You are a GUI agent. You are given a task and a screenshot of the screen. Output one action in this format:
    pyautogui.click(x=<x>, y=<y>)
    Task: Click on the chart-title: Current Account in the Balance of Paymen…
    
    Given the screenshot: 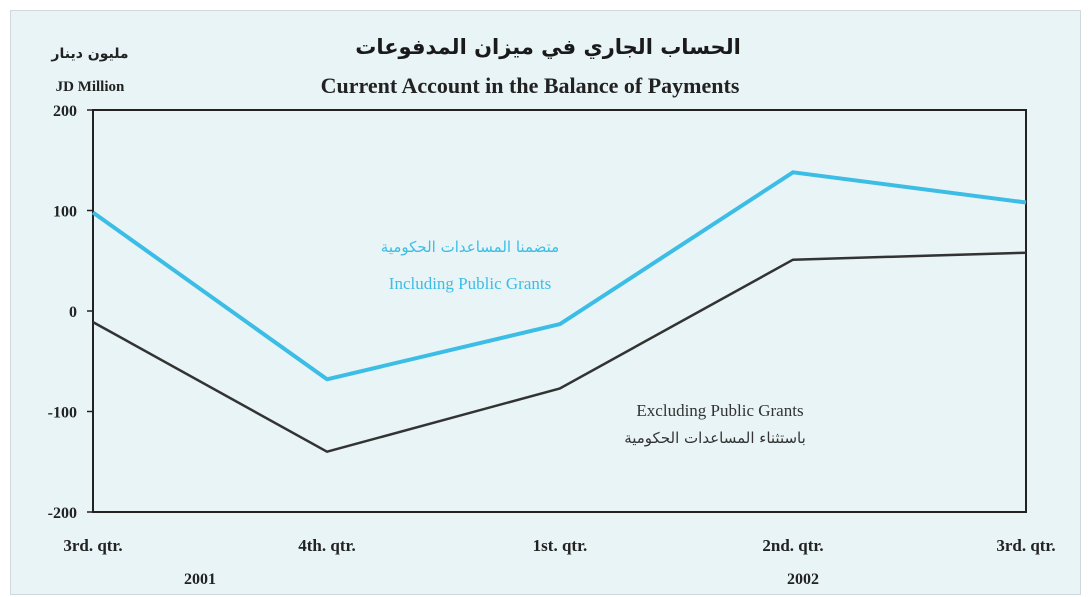 What is the action you would take?
    pyautogui.click(x=530, y=85)
    